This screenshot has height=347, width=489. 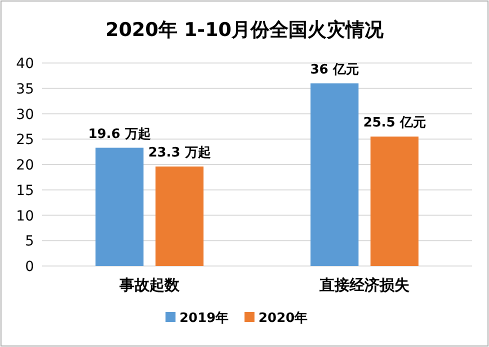 I want to click on x-tick-label: 直接经济损失, so click(x=364, y=285).